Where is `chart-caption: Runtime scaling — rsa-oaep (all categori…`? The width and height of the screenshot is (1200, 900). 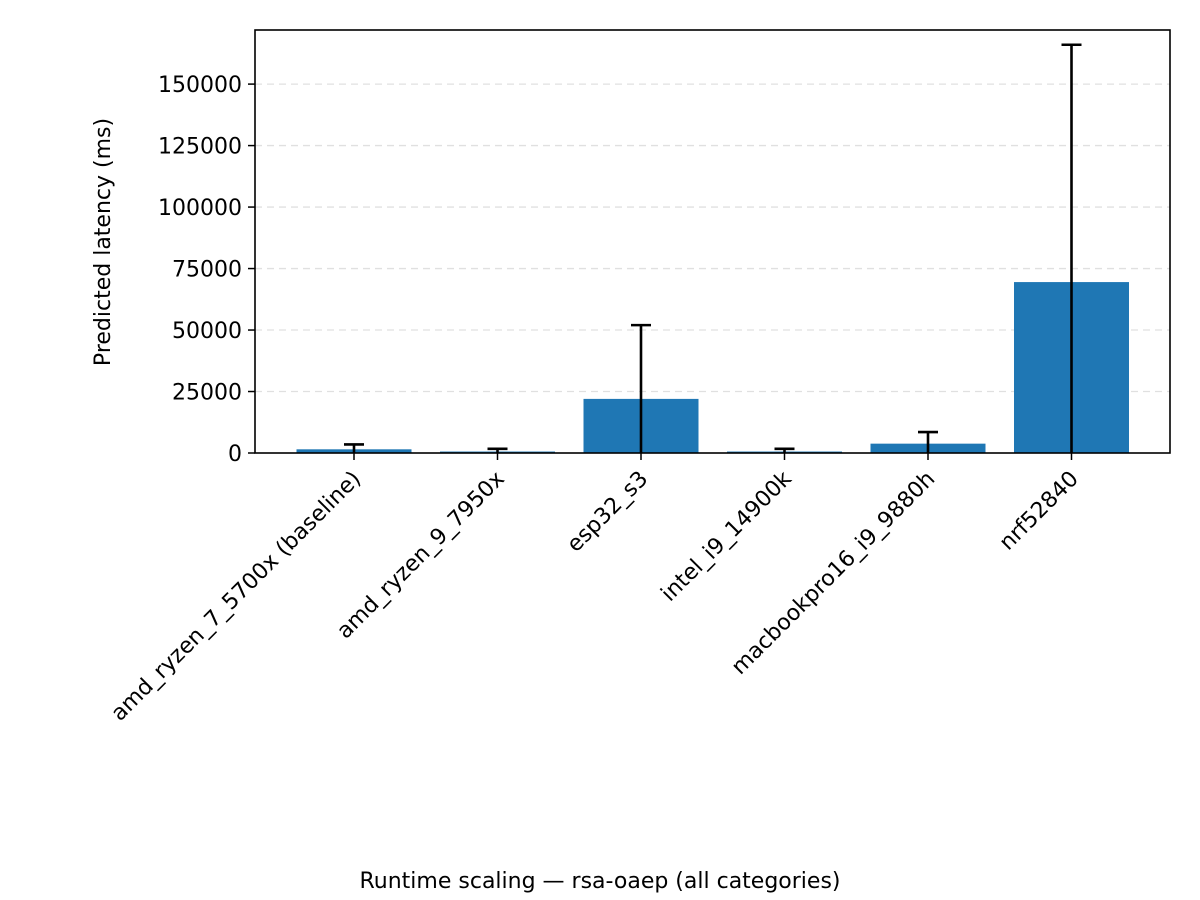 chart-caption: Runtime scaling — rsa-oaep (all categori… is located at coordinates (600, 881).